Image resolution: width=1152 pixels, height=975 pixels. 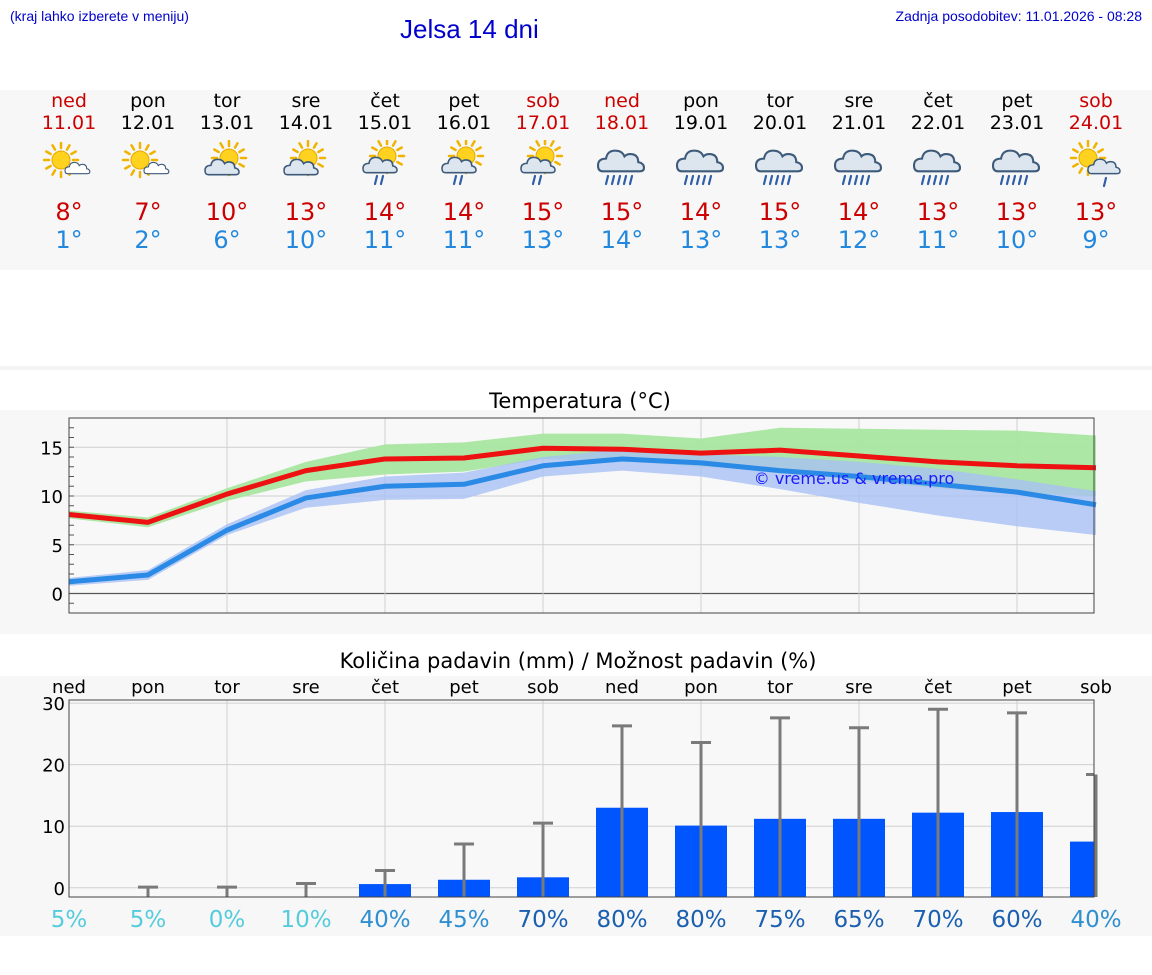 What do you see at coordinates (1096, 240) in the screenshot?
I see `min-temperature: 9°` at bounding box center [1096, 240].